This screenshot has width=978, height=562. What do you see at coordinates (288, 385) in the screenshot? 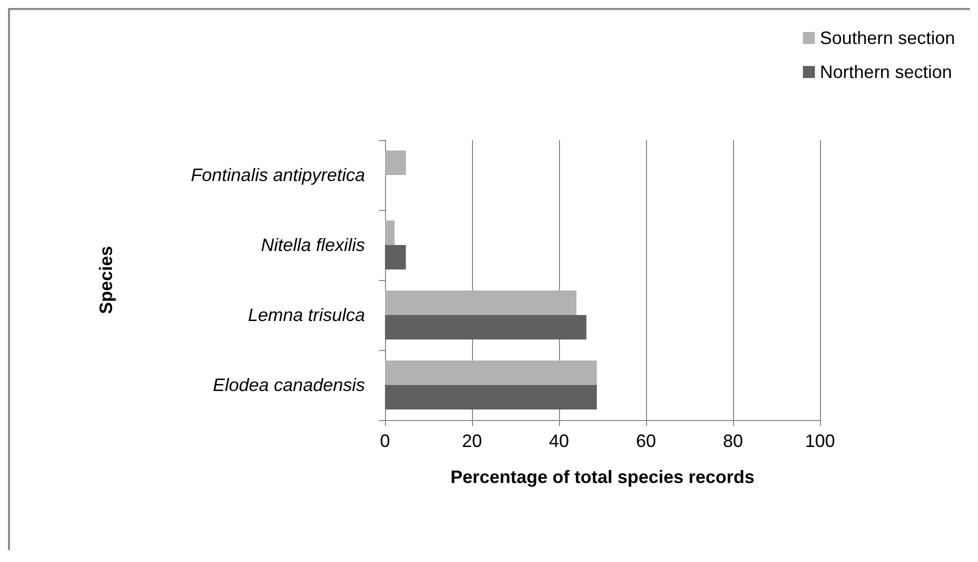
I see `y-tick-label: Elodea canadensis` at bounding box center [288, 385].